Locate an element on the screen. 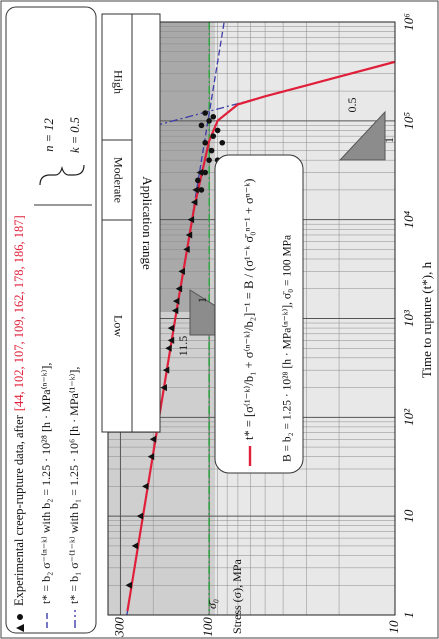 The width and height of the screenshot is (439, 639). legend-param: k = 0.5 is located at coordinates (75, 135).